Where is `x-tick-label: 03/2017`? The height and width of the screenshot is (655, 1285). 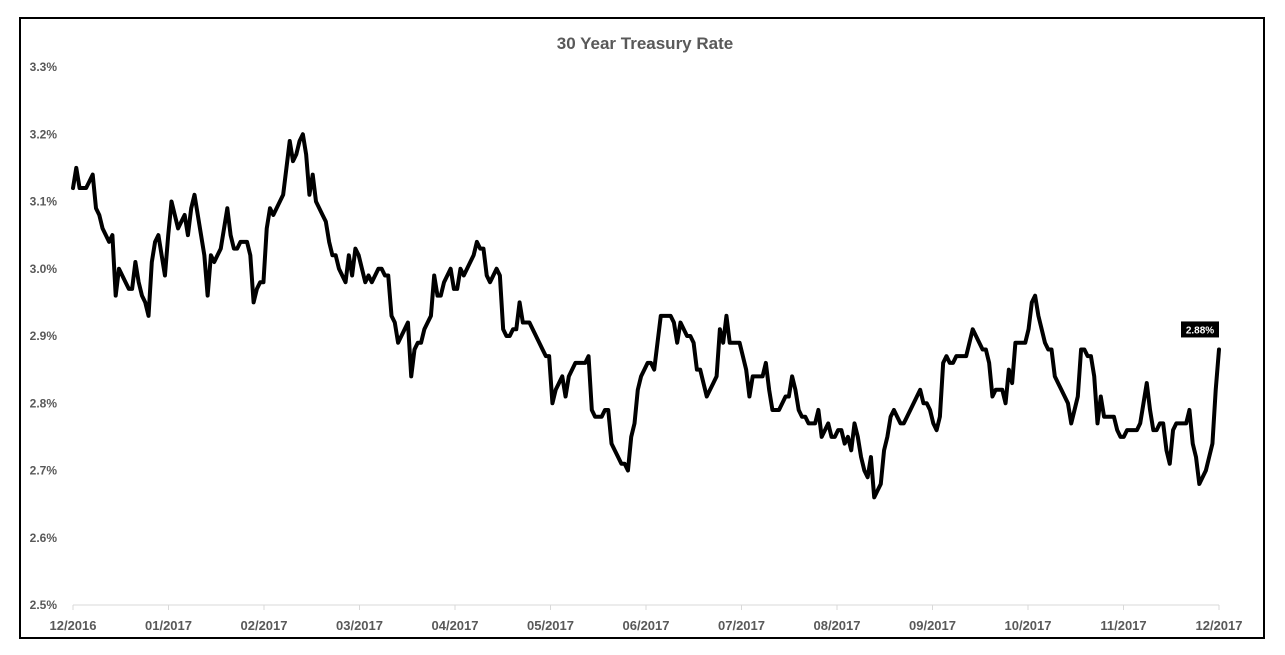
x-tick-label: 03/2017 is located at coordinates (359, 625).